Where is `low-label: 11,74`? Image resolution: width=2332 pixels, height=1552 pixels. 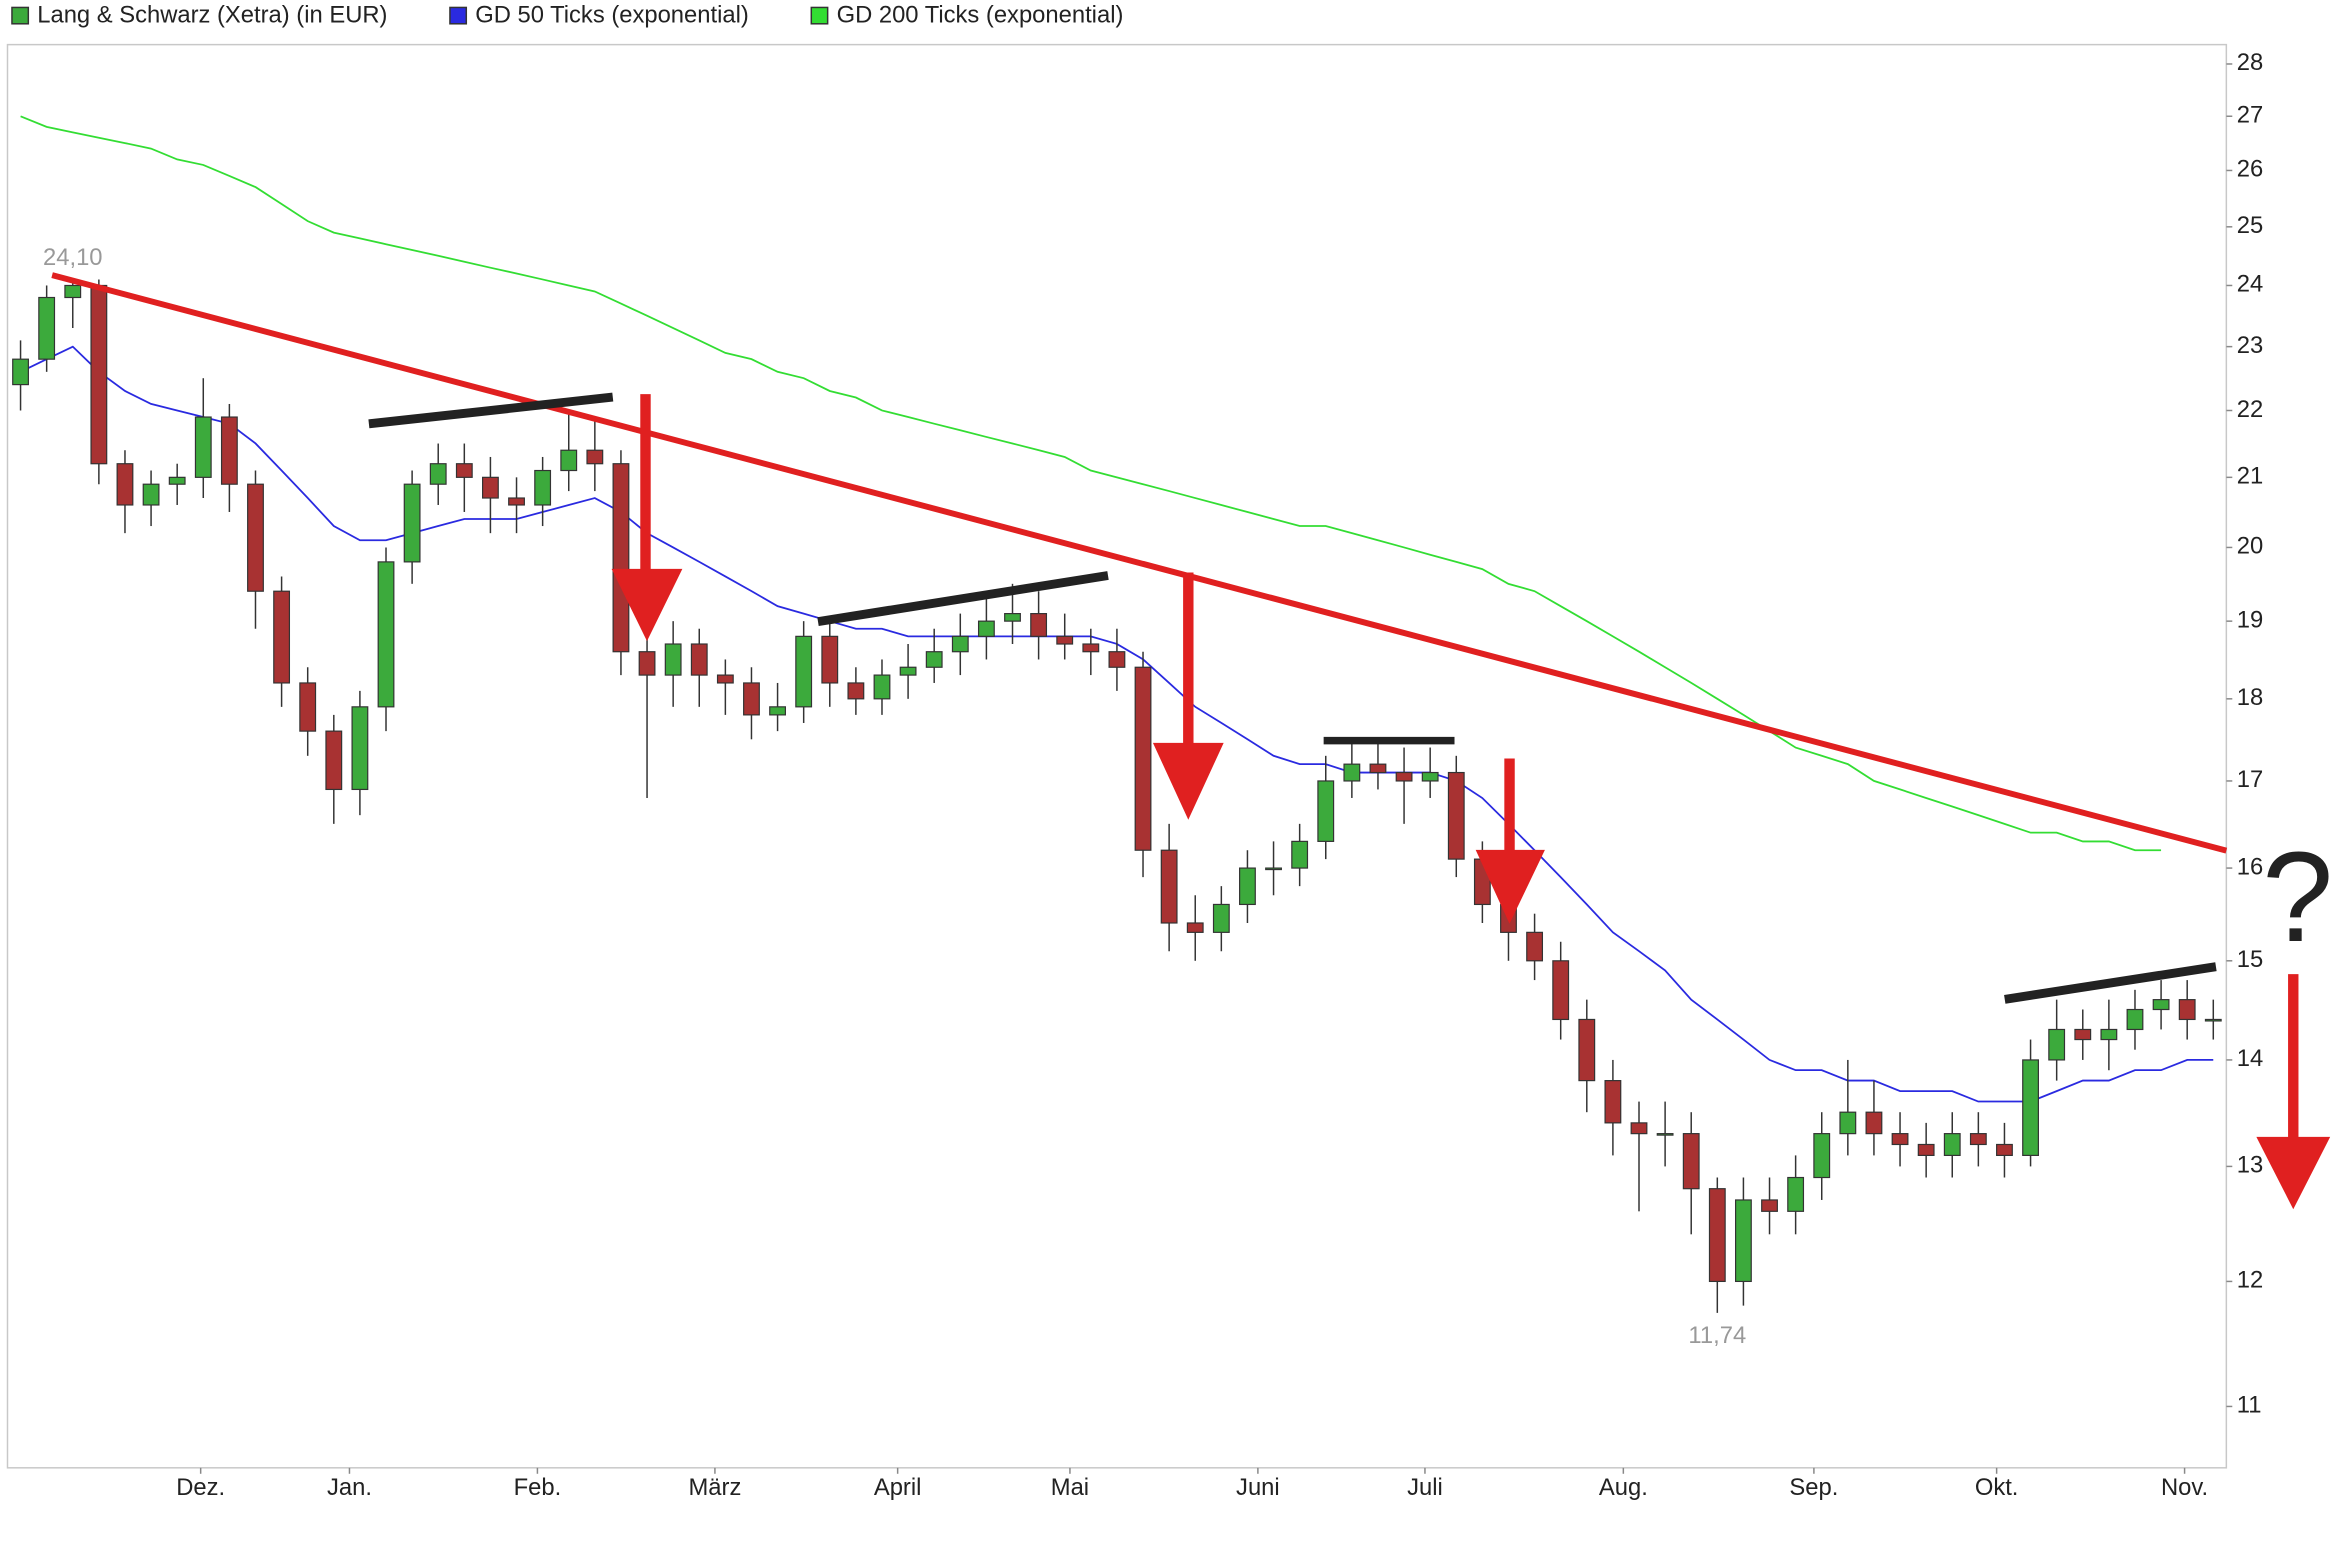
low-label: 11,74 is located at coordinates (1717, 1335).